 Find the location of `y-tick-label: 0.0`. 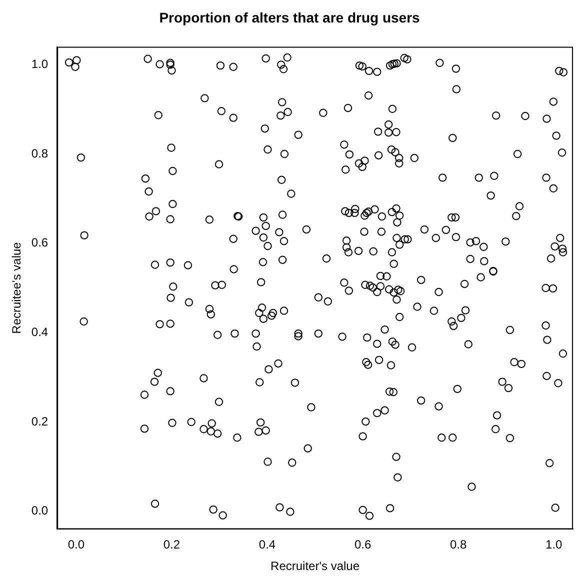

y-tick-label: 0.0 is located at coordinates (39, 511).